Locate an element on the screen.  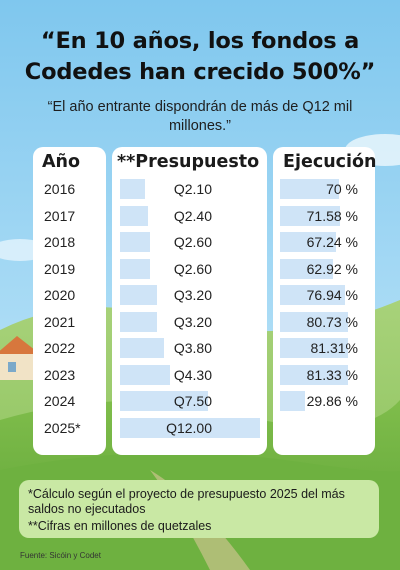
year-cell: 2024 is located at coordinates (60, 401).